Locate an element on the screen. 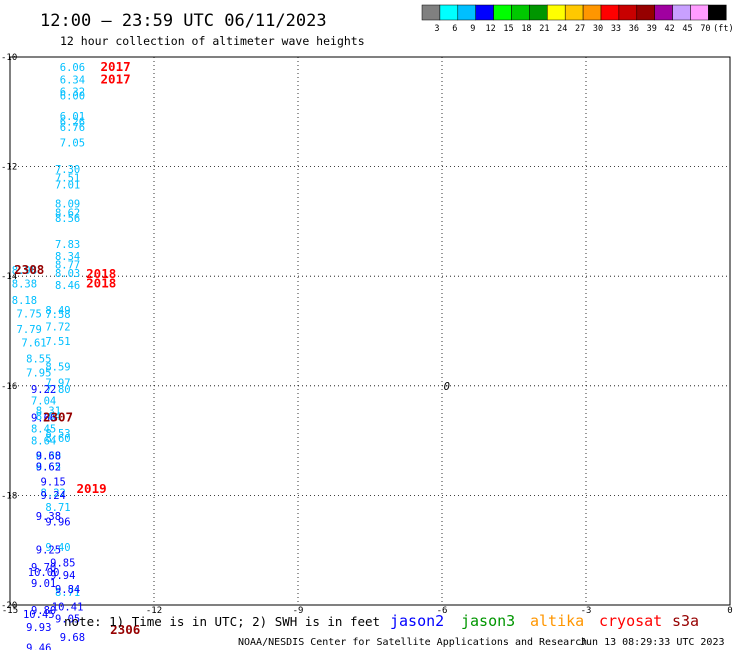  swh-value-label: 10.45 is located at coordinates (39, 615).